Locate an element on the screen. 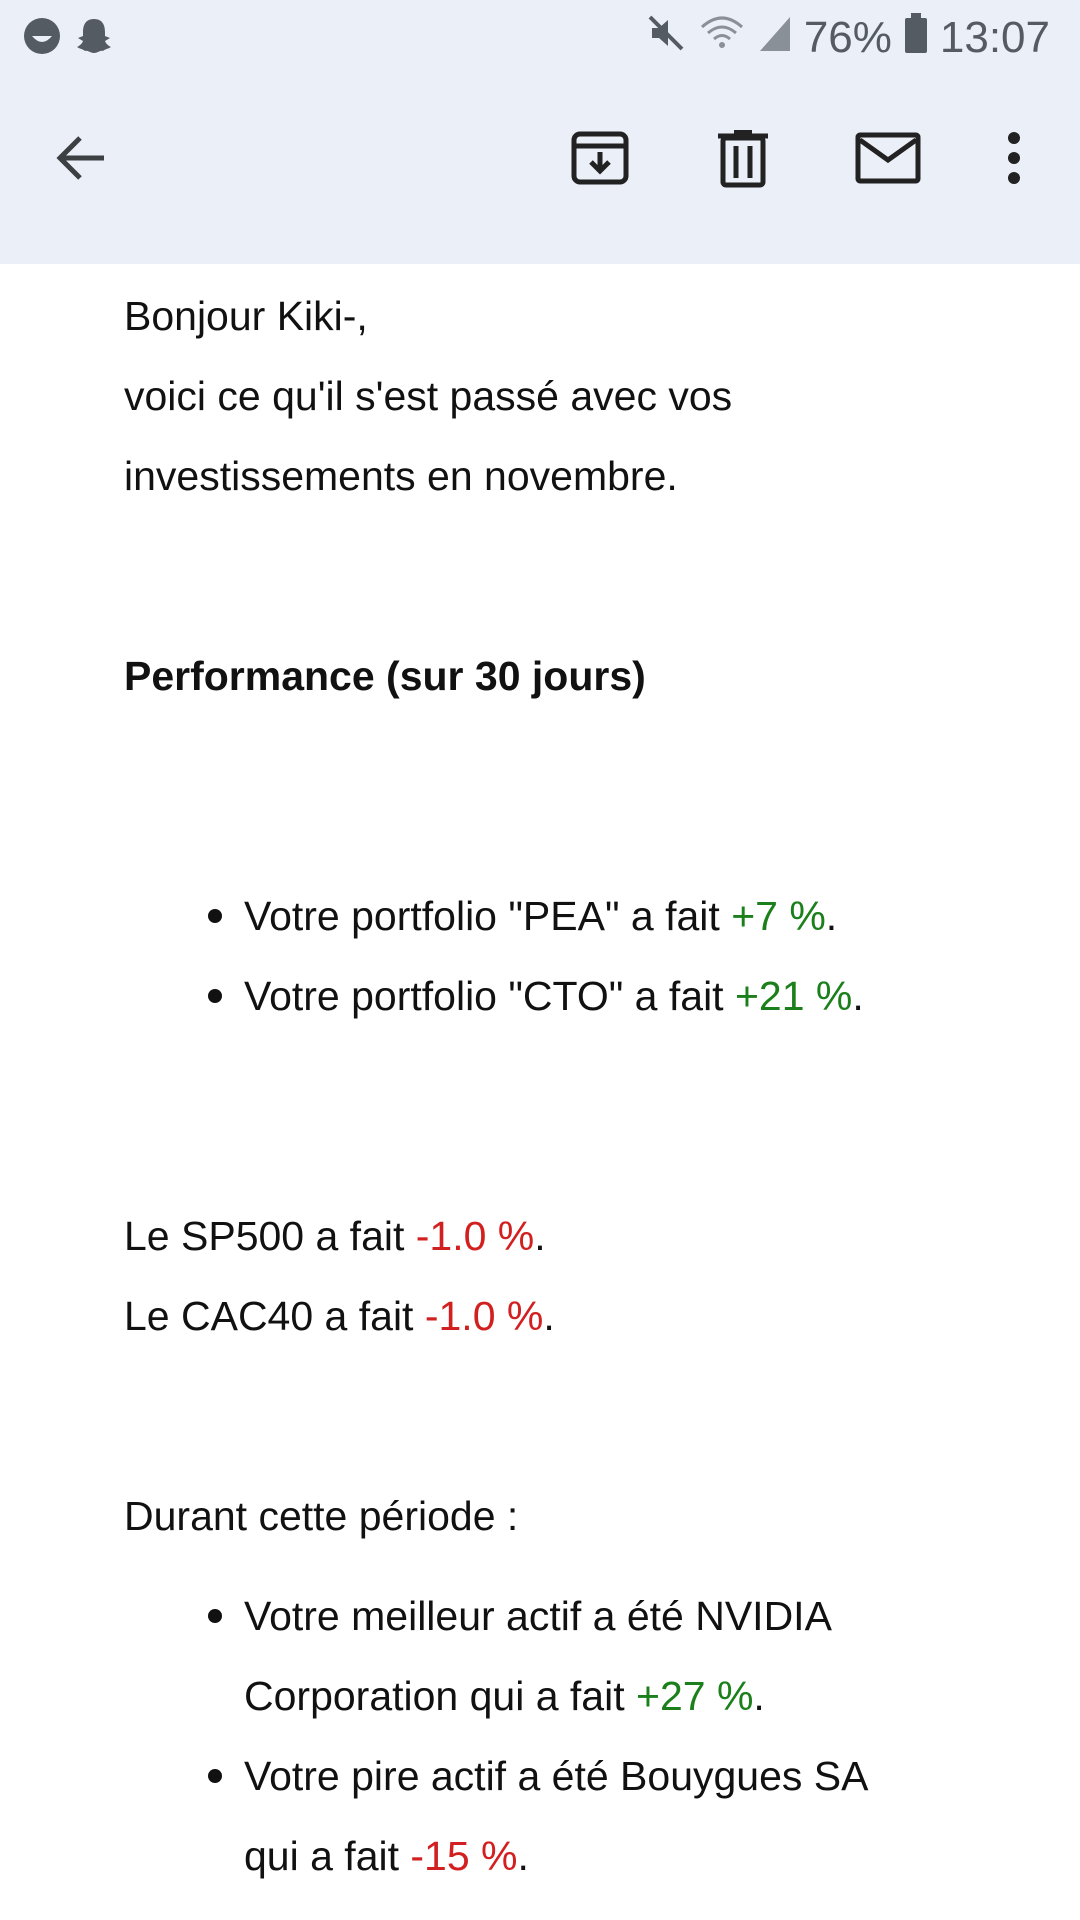  intro-line-2: investissements en novembre. is located at coordinates (401, 476).